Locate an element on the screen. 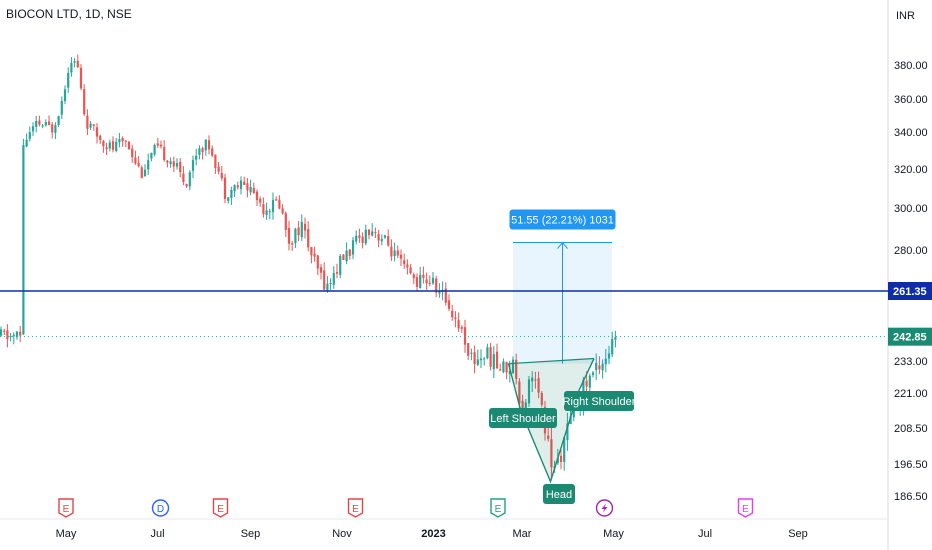 This screenshot has width=932, height=550. pattern-label-head: Head is located at coordinates (559, 494).